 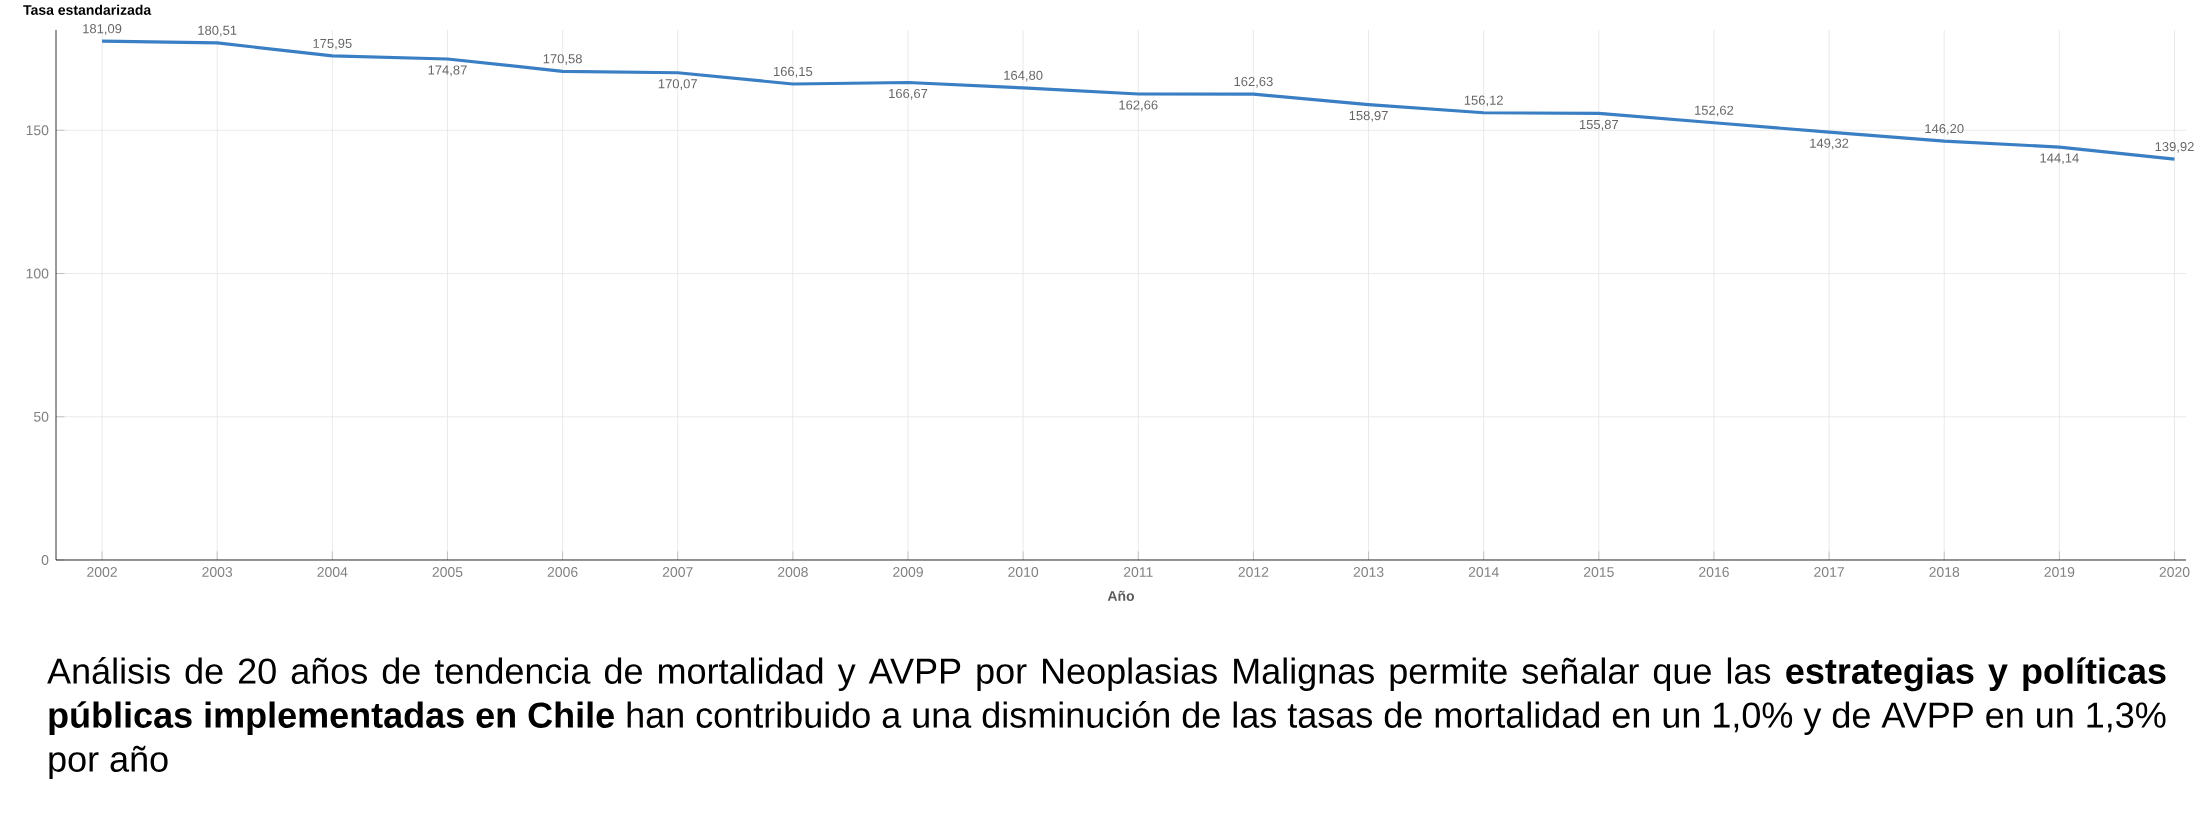 What do you see at coordinates (102, 572) in the screenshot?
I see `x-tick-label: 2002` at bounding box center [102, 572].